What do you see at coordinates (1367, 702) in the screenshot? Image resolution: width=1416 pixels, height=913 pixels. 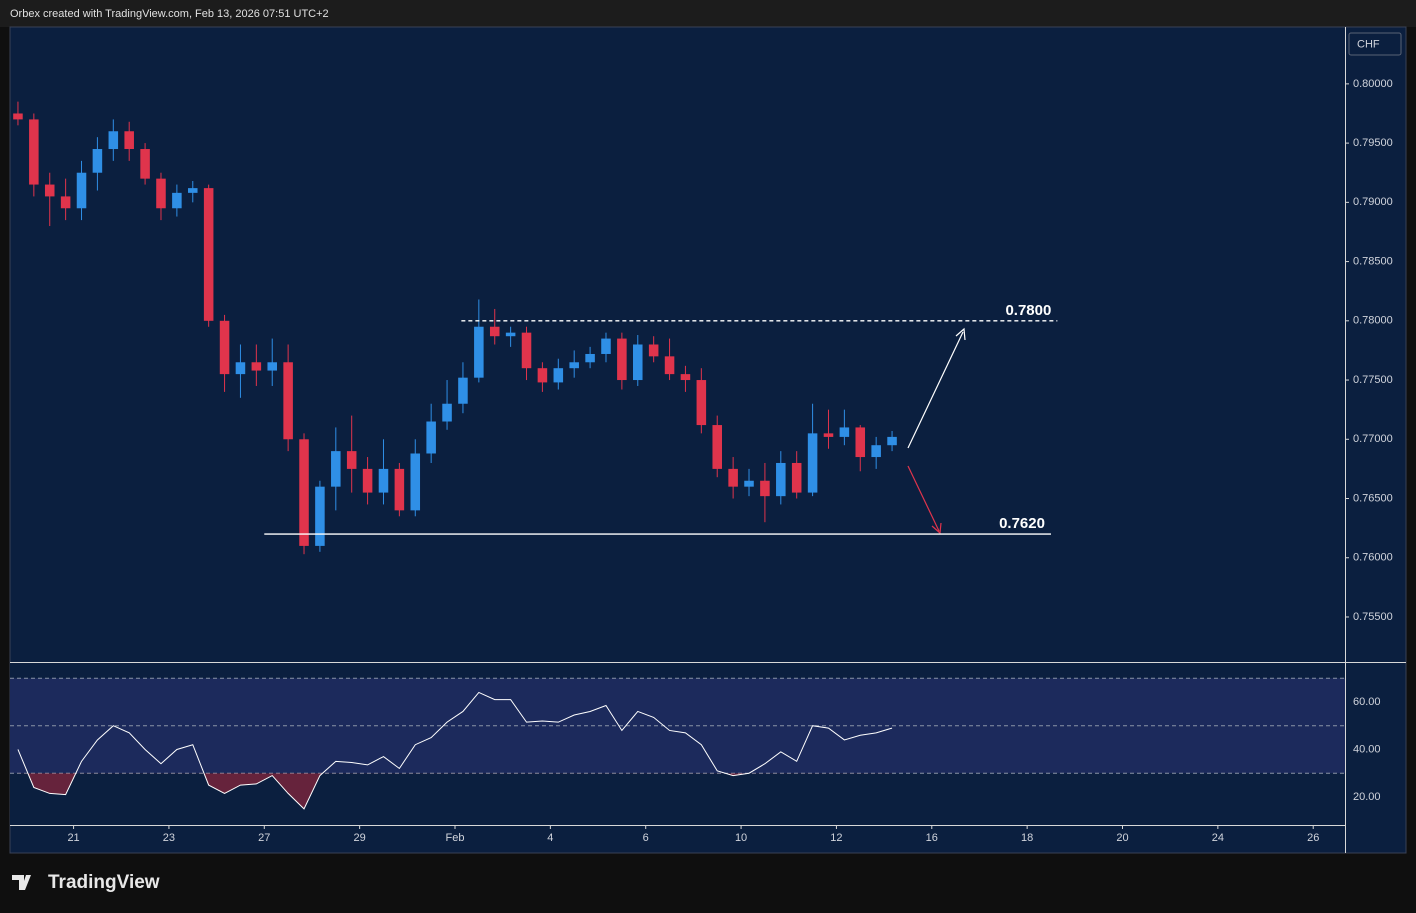 I see `rsi-tick-label: 60.00` at bounding box center [1367, 702].